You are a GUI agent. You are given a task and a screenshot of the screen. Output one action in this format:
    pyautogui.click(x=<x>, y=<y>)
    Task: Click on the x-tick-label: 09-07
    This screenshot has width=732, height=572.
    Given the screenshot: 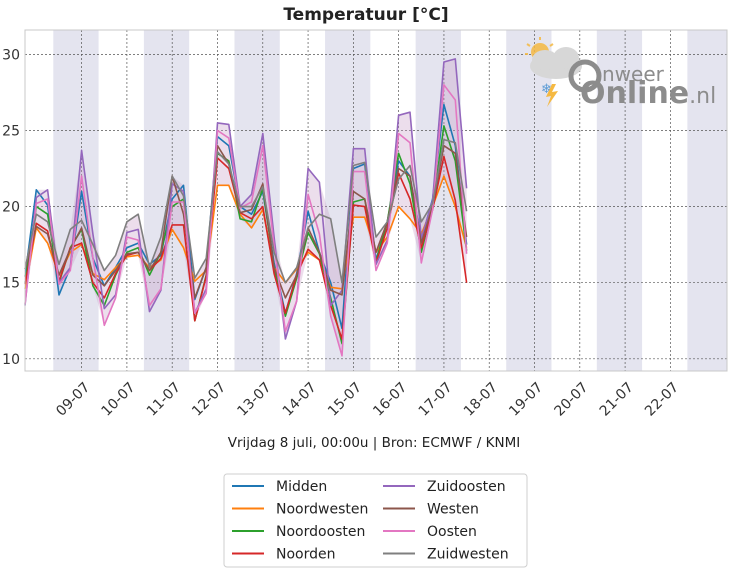 What is the action you would take?
    pyautogui.click(x=73, y=399)
    